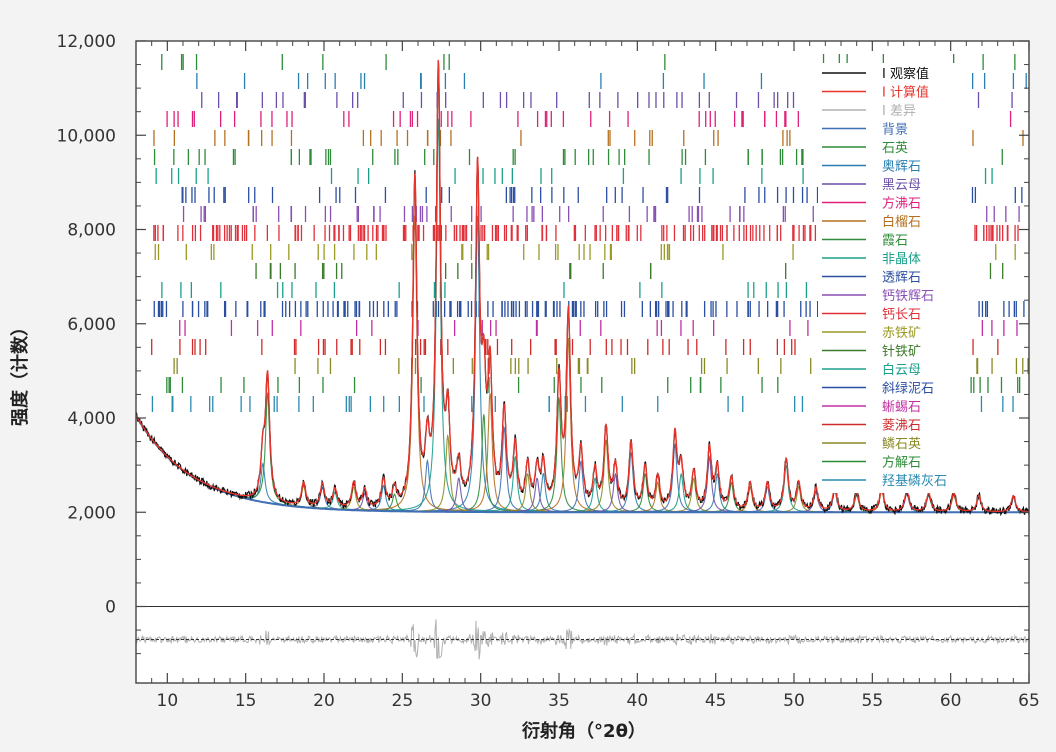 The width and height of the screenshot is (1056, 752). What do you see at coordinates (901, 444) in the screenshot?
I see `legend-label: 鳞石英` at bounding box center [901, 444].